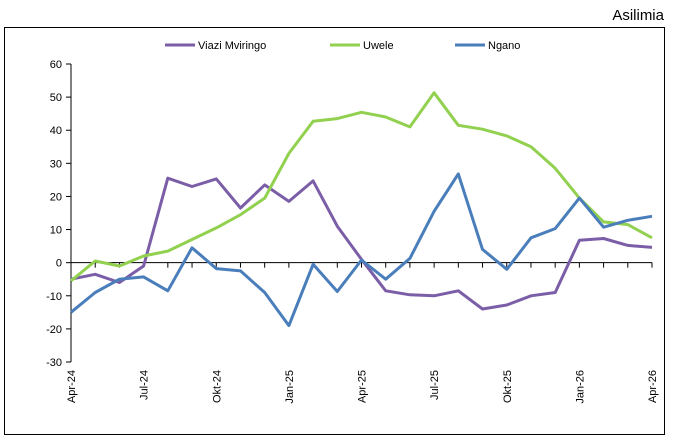 This screenshot has height=441, width=675. What do you see at coordinates (653, 386) in the screenshot?
I see `x-tick-label: Apr-26` at bounding box center [653, 386].